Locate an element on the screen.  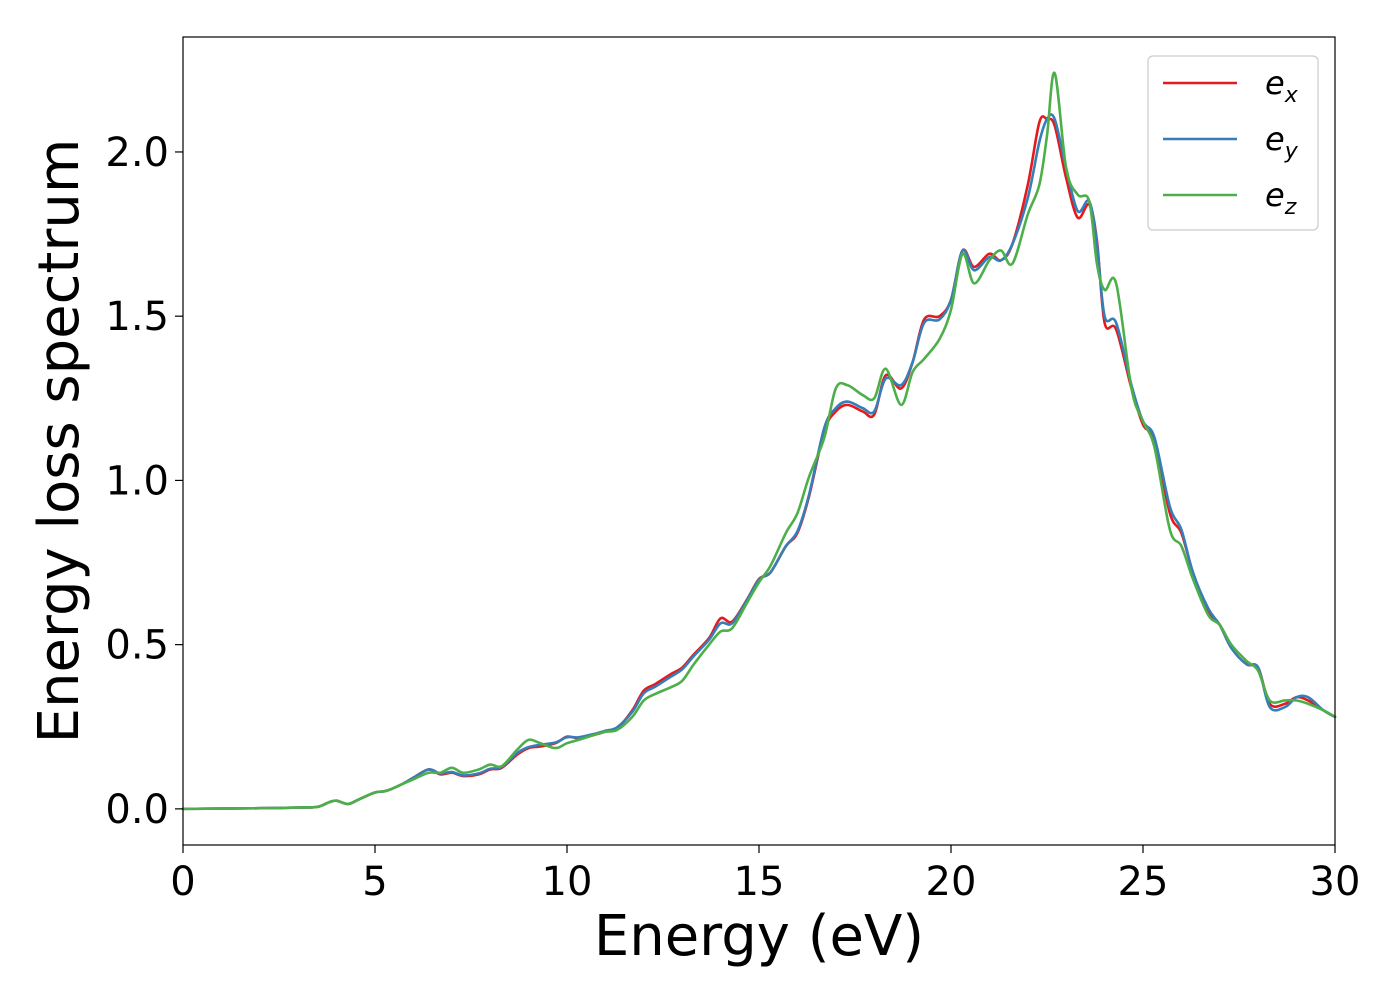
y-tick-label: 2.0 is located at coordinates (137, 153).